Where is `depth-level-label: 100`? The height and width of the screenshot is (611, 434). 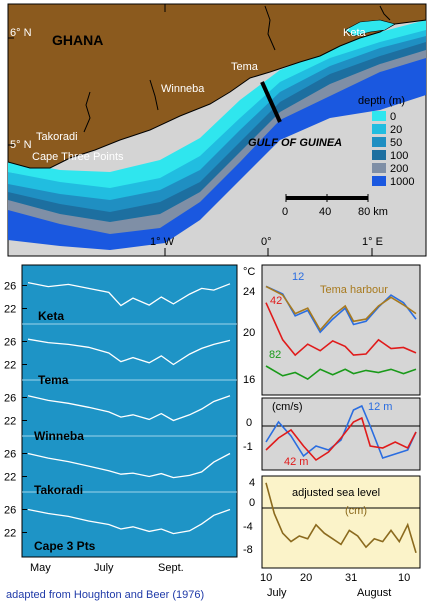
depth-level-label: 100 is located at coordinates (399, 156).